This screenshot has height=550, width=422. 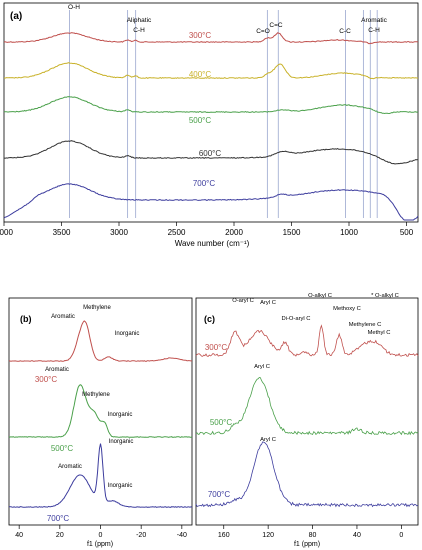 What do you see at coordinates (139, 20) in the screenshot?
I see `peak-annotation: Aliphatic` at bounding box center [139, 20].